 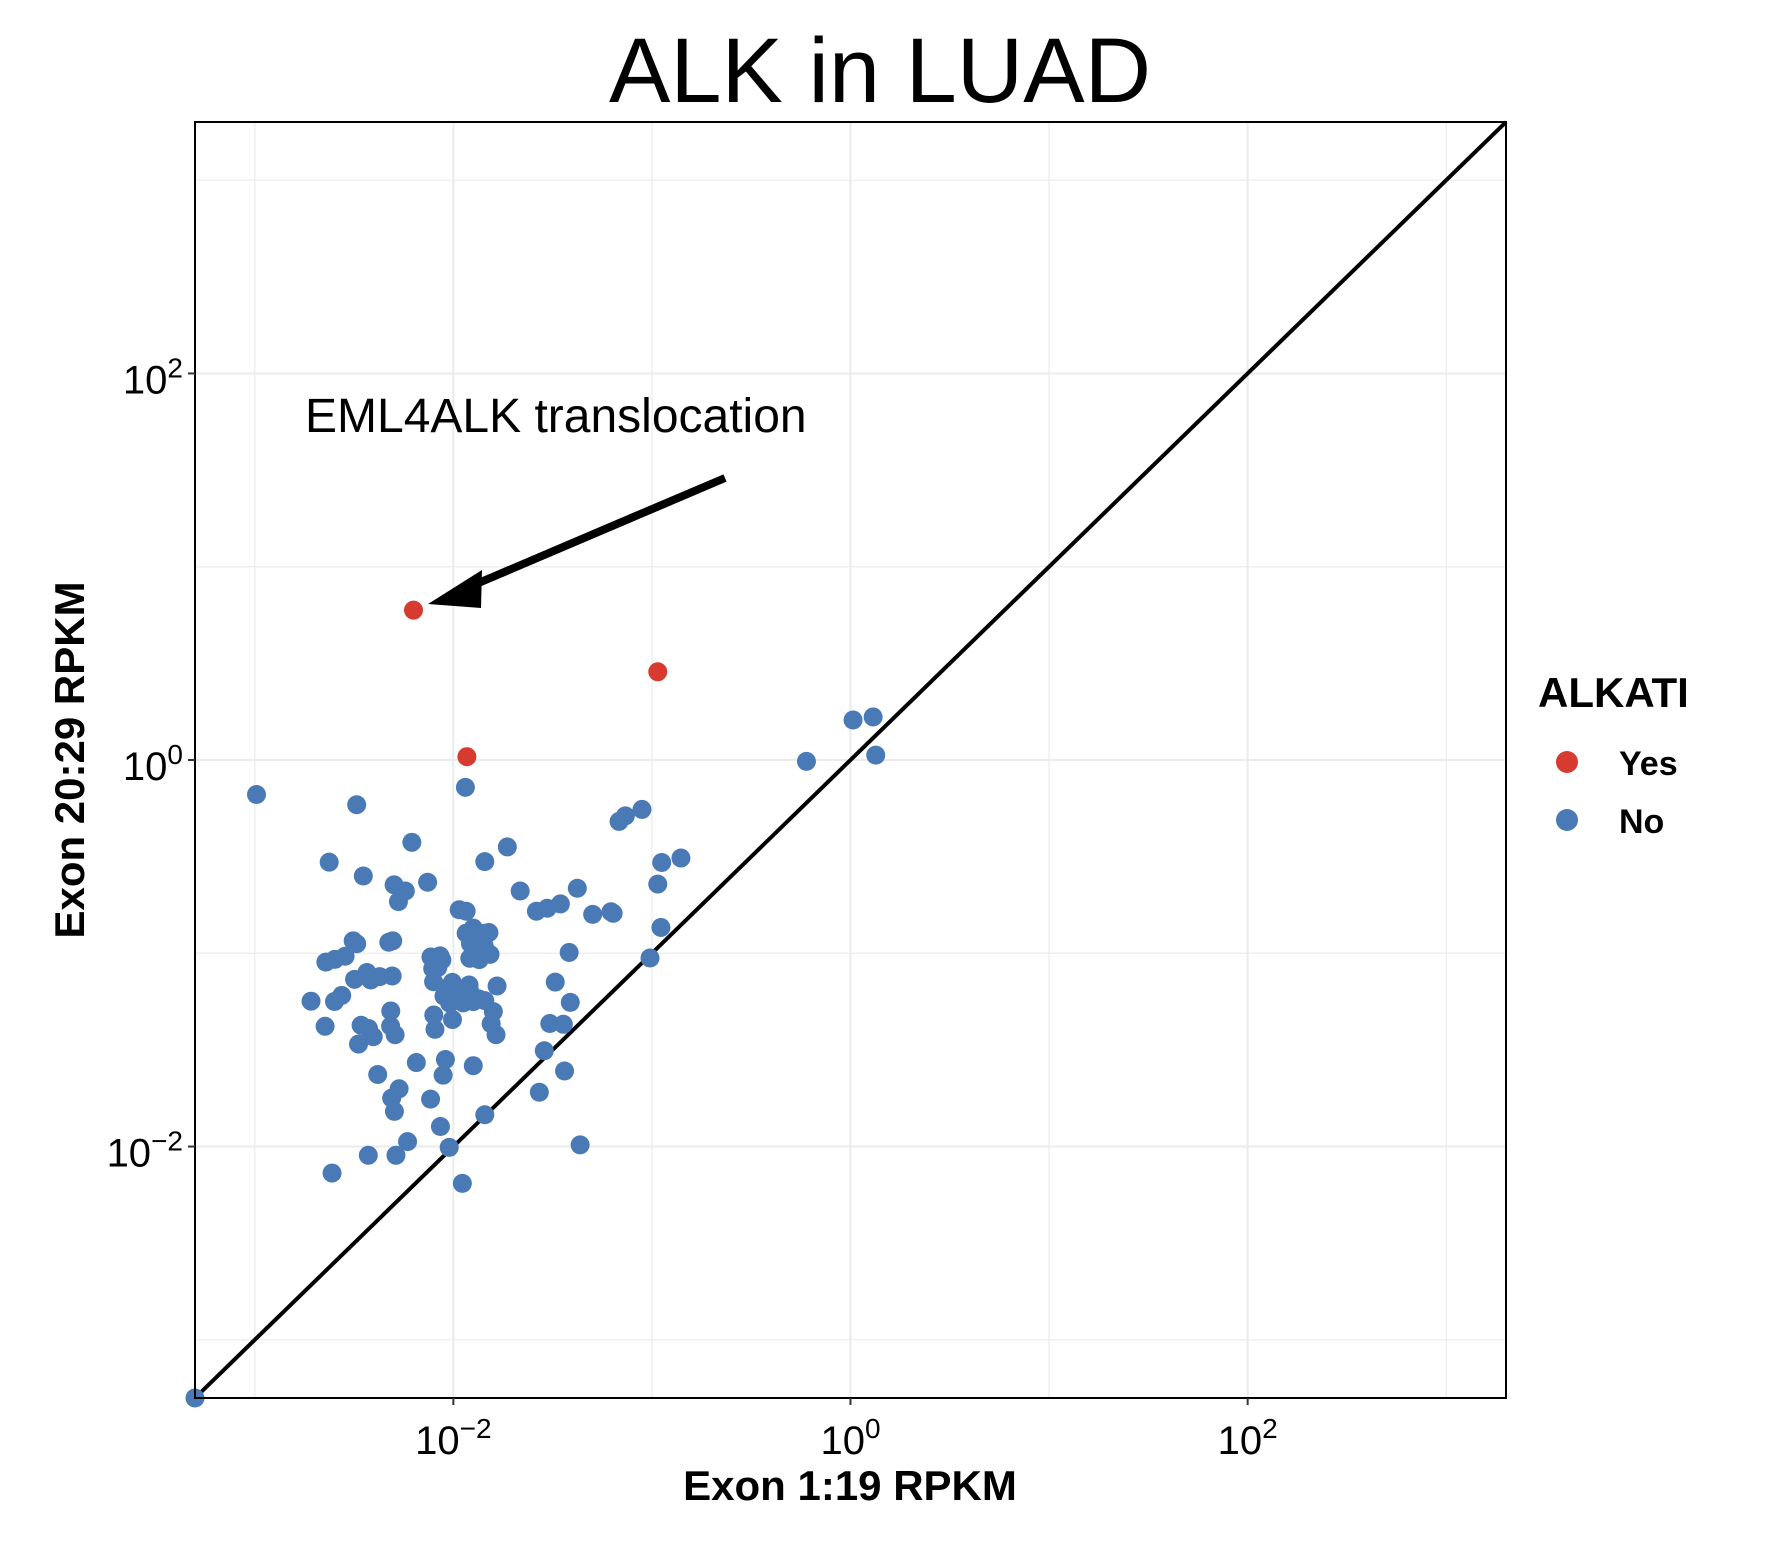 I want to click on x-tick-label-text: 10⁻², so click(x=453, y=1438).